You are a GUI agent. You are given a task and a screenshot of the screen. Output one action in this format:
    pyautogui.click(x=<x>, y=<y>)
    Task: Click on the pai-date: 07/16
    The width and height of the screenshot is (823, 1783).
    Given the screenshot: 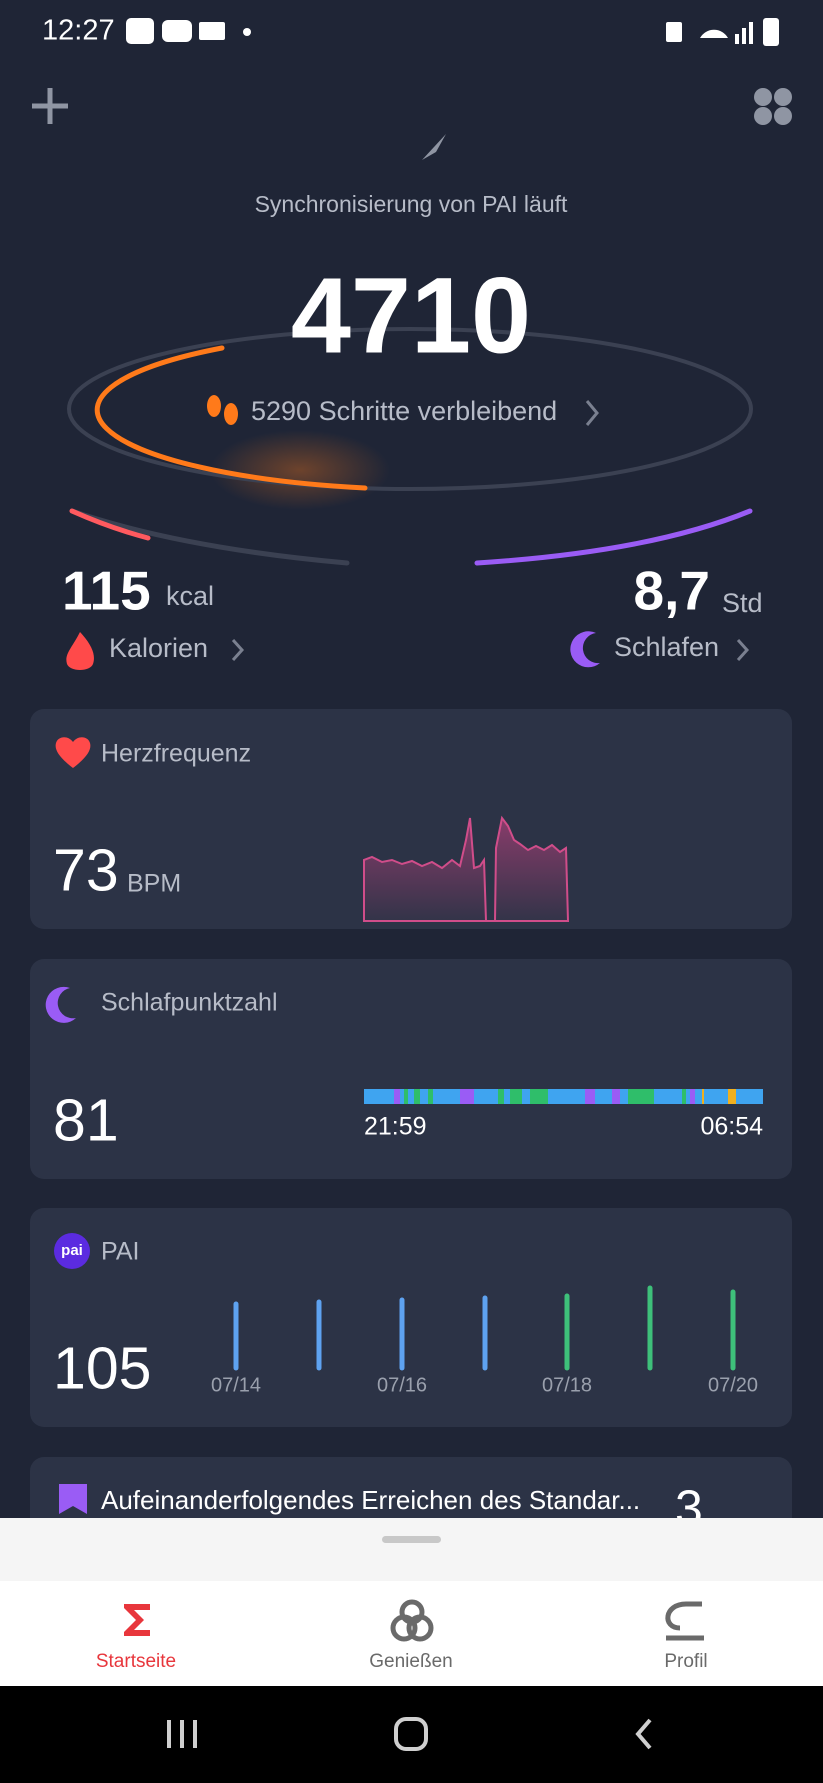 What is the action you would take?
    pyautogui.click(x=402, y=1385)
    